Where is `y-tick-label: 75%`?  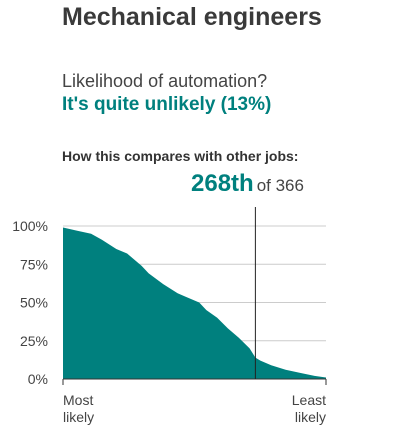
y-tick-label: 75% is located at coordinates (34, 264).